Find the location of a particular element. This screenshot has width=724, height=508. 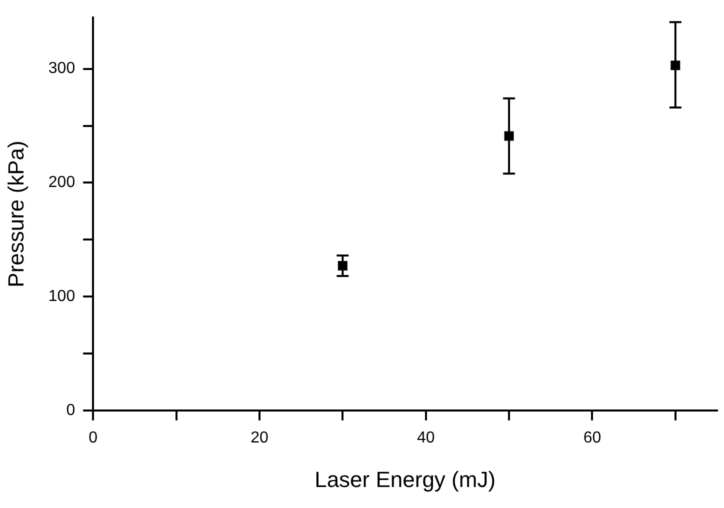

x-tick-label: 60 is located at coordinates (592, 437).